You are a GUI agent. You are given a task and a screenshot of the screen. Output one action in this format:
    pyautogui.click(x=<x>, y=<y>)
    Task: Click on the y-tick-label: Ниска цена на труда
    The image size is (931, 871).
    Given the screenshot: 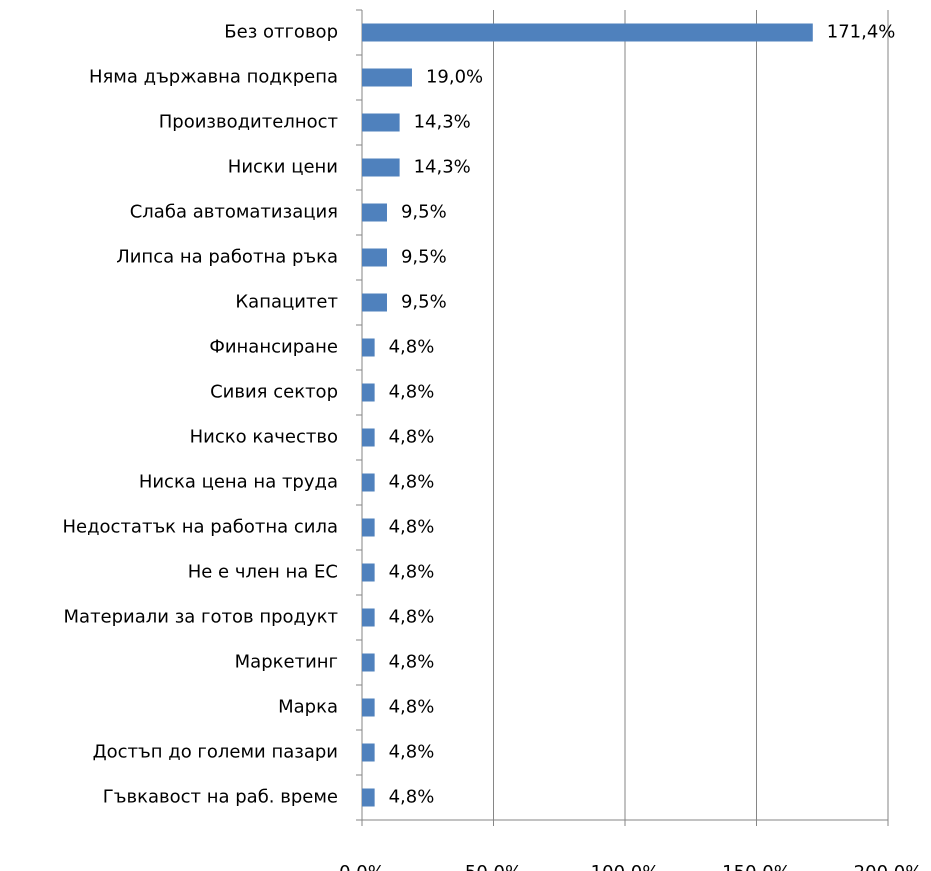 What is the action you would take?
    pyautogui.click(x=238, y=482)
    